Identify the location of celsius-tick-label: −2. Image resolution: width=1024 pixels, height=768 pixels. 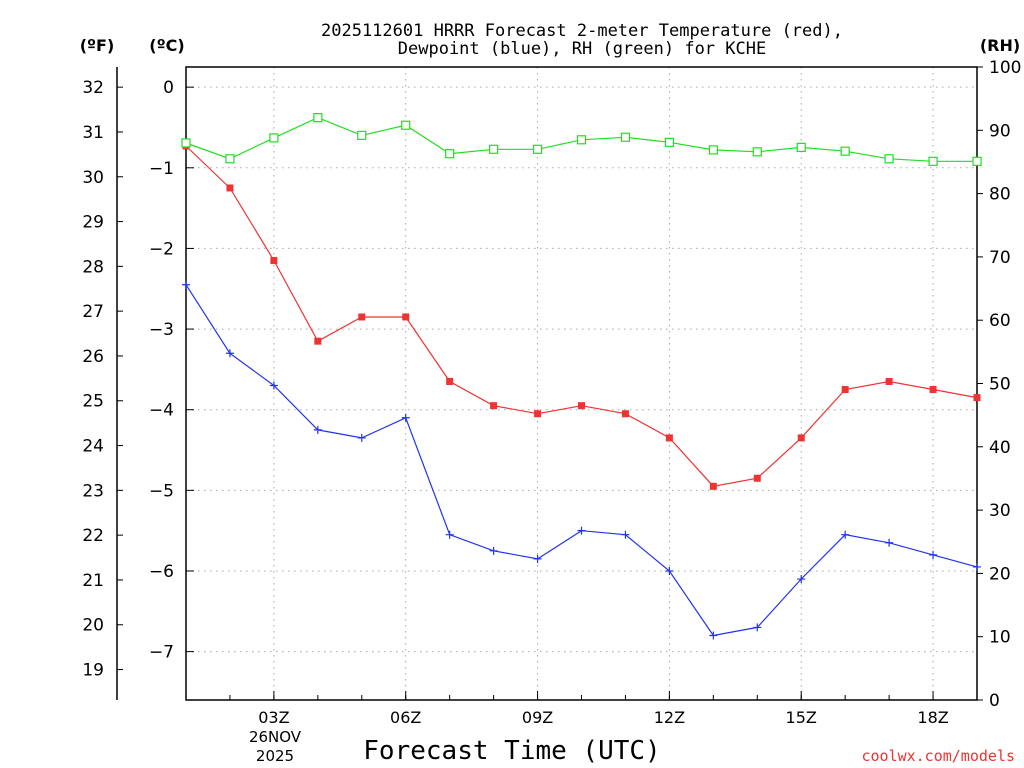
(161, 249).